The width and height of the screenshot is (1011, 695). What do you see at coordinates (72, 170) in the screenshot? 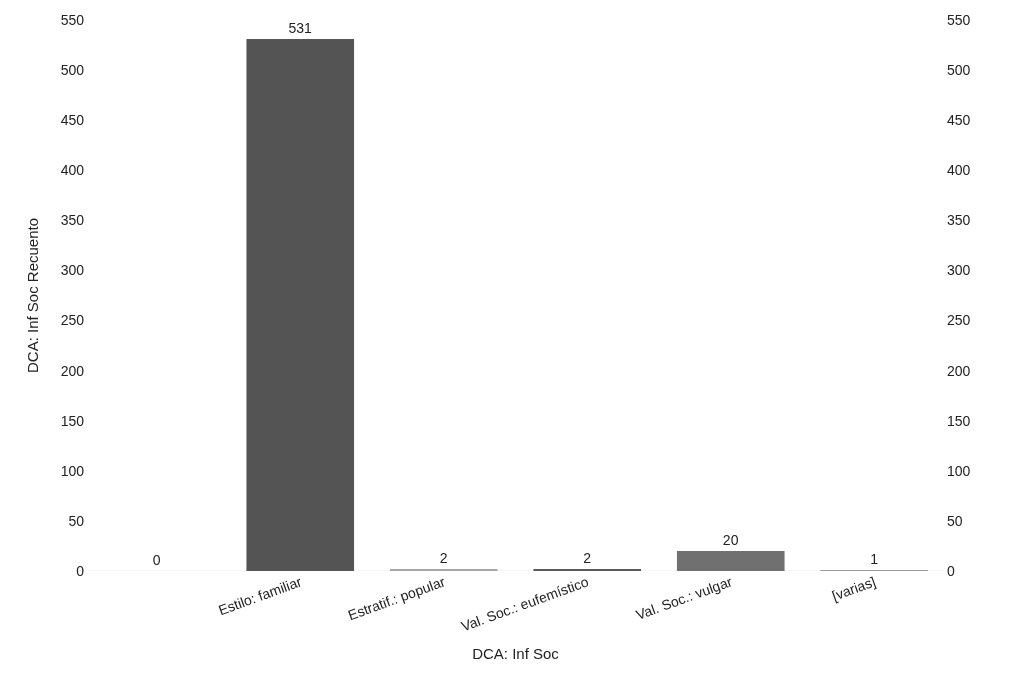
I see `y-tick-label: 400` at bounding box center [72, 170].